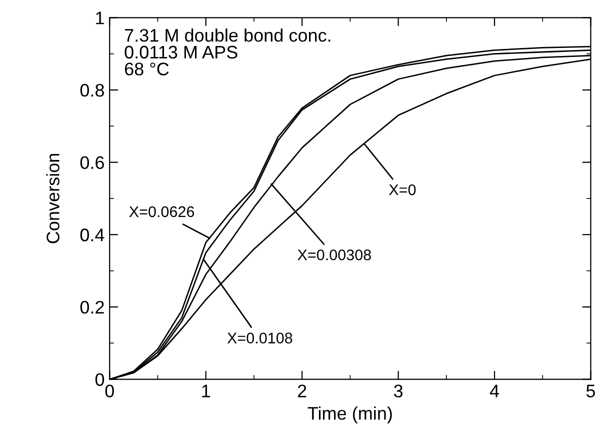  I want to click on x-tick-label: 0, so click(109, 391).